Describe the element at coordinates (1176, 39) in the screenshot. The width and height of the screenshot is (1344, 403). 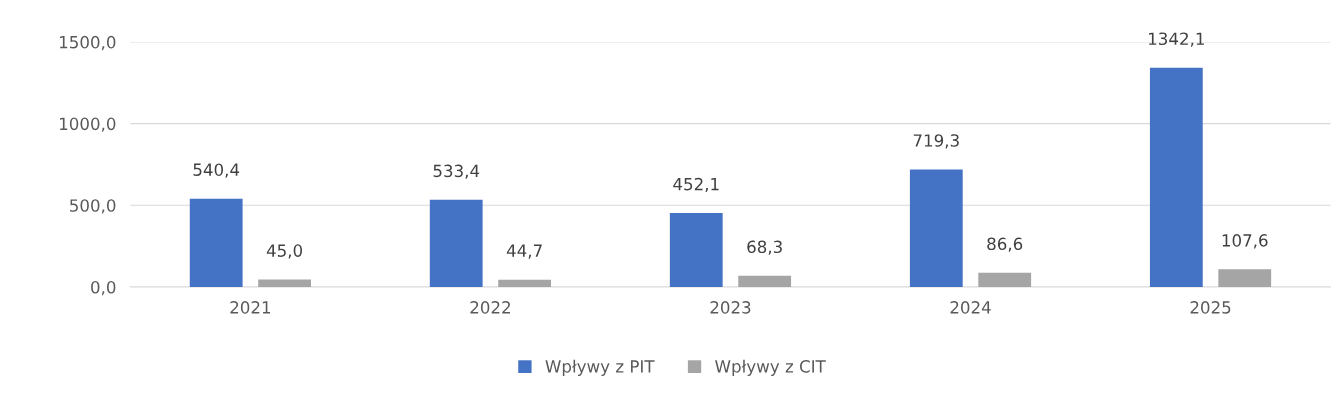
I see `data-label: 1342,1` at that location.